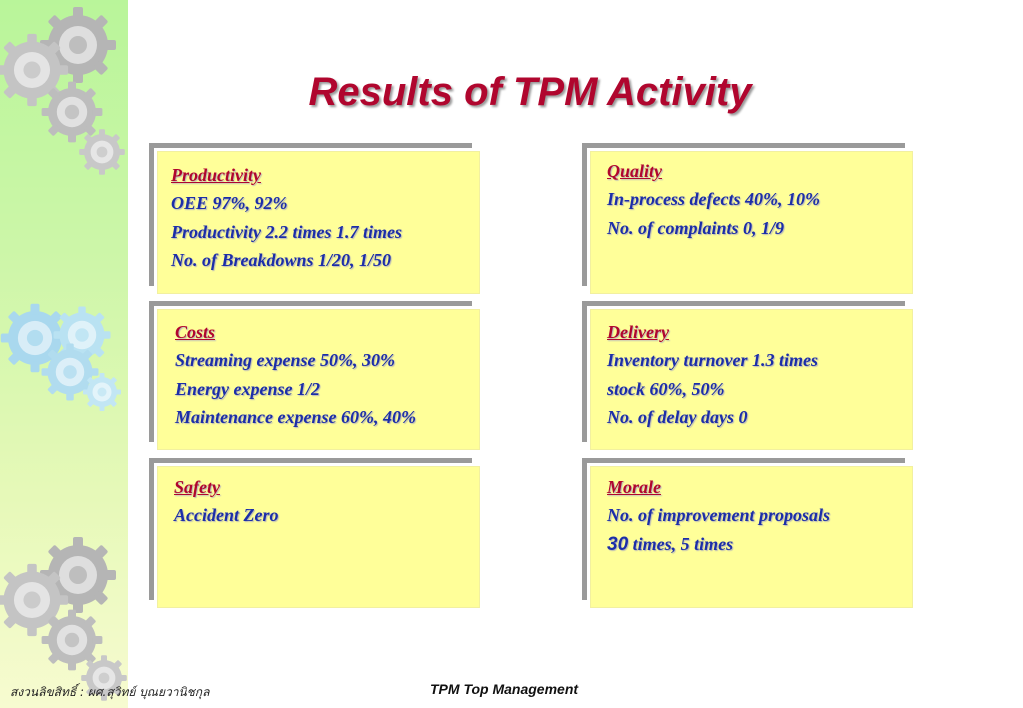 This screenshot has width=1023, height=708. I want to click on proposal-count-suffix: times, 5 times, so click(681, 543).